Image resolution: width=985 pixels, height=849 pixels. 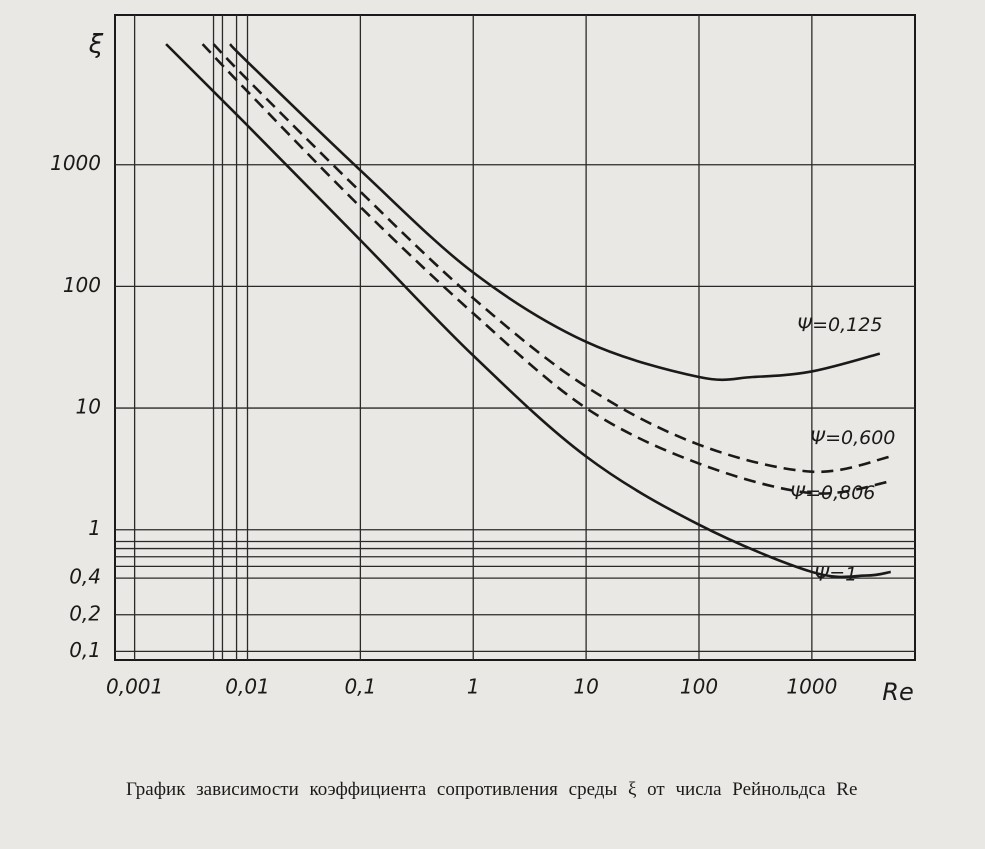 I want to click on x-tick-label: 1000, so click(x=811, y=687).